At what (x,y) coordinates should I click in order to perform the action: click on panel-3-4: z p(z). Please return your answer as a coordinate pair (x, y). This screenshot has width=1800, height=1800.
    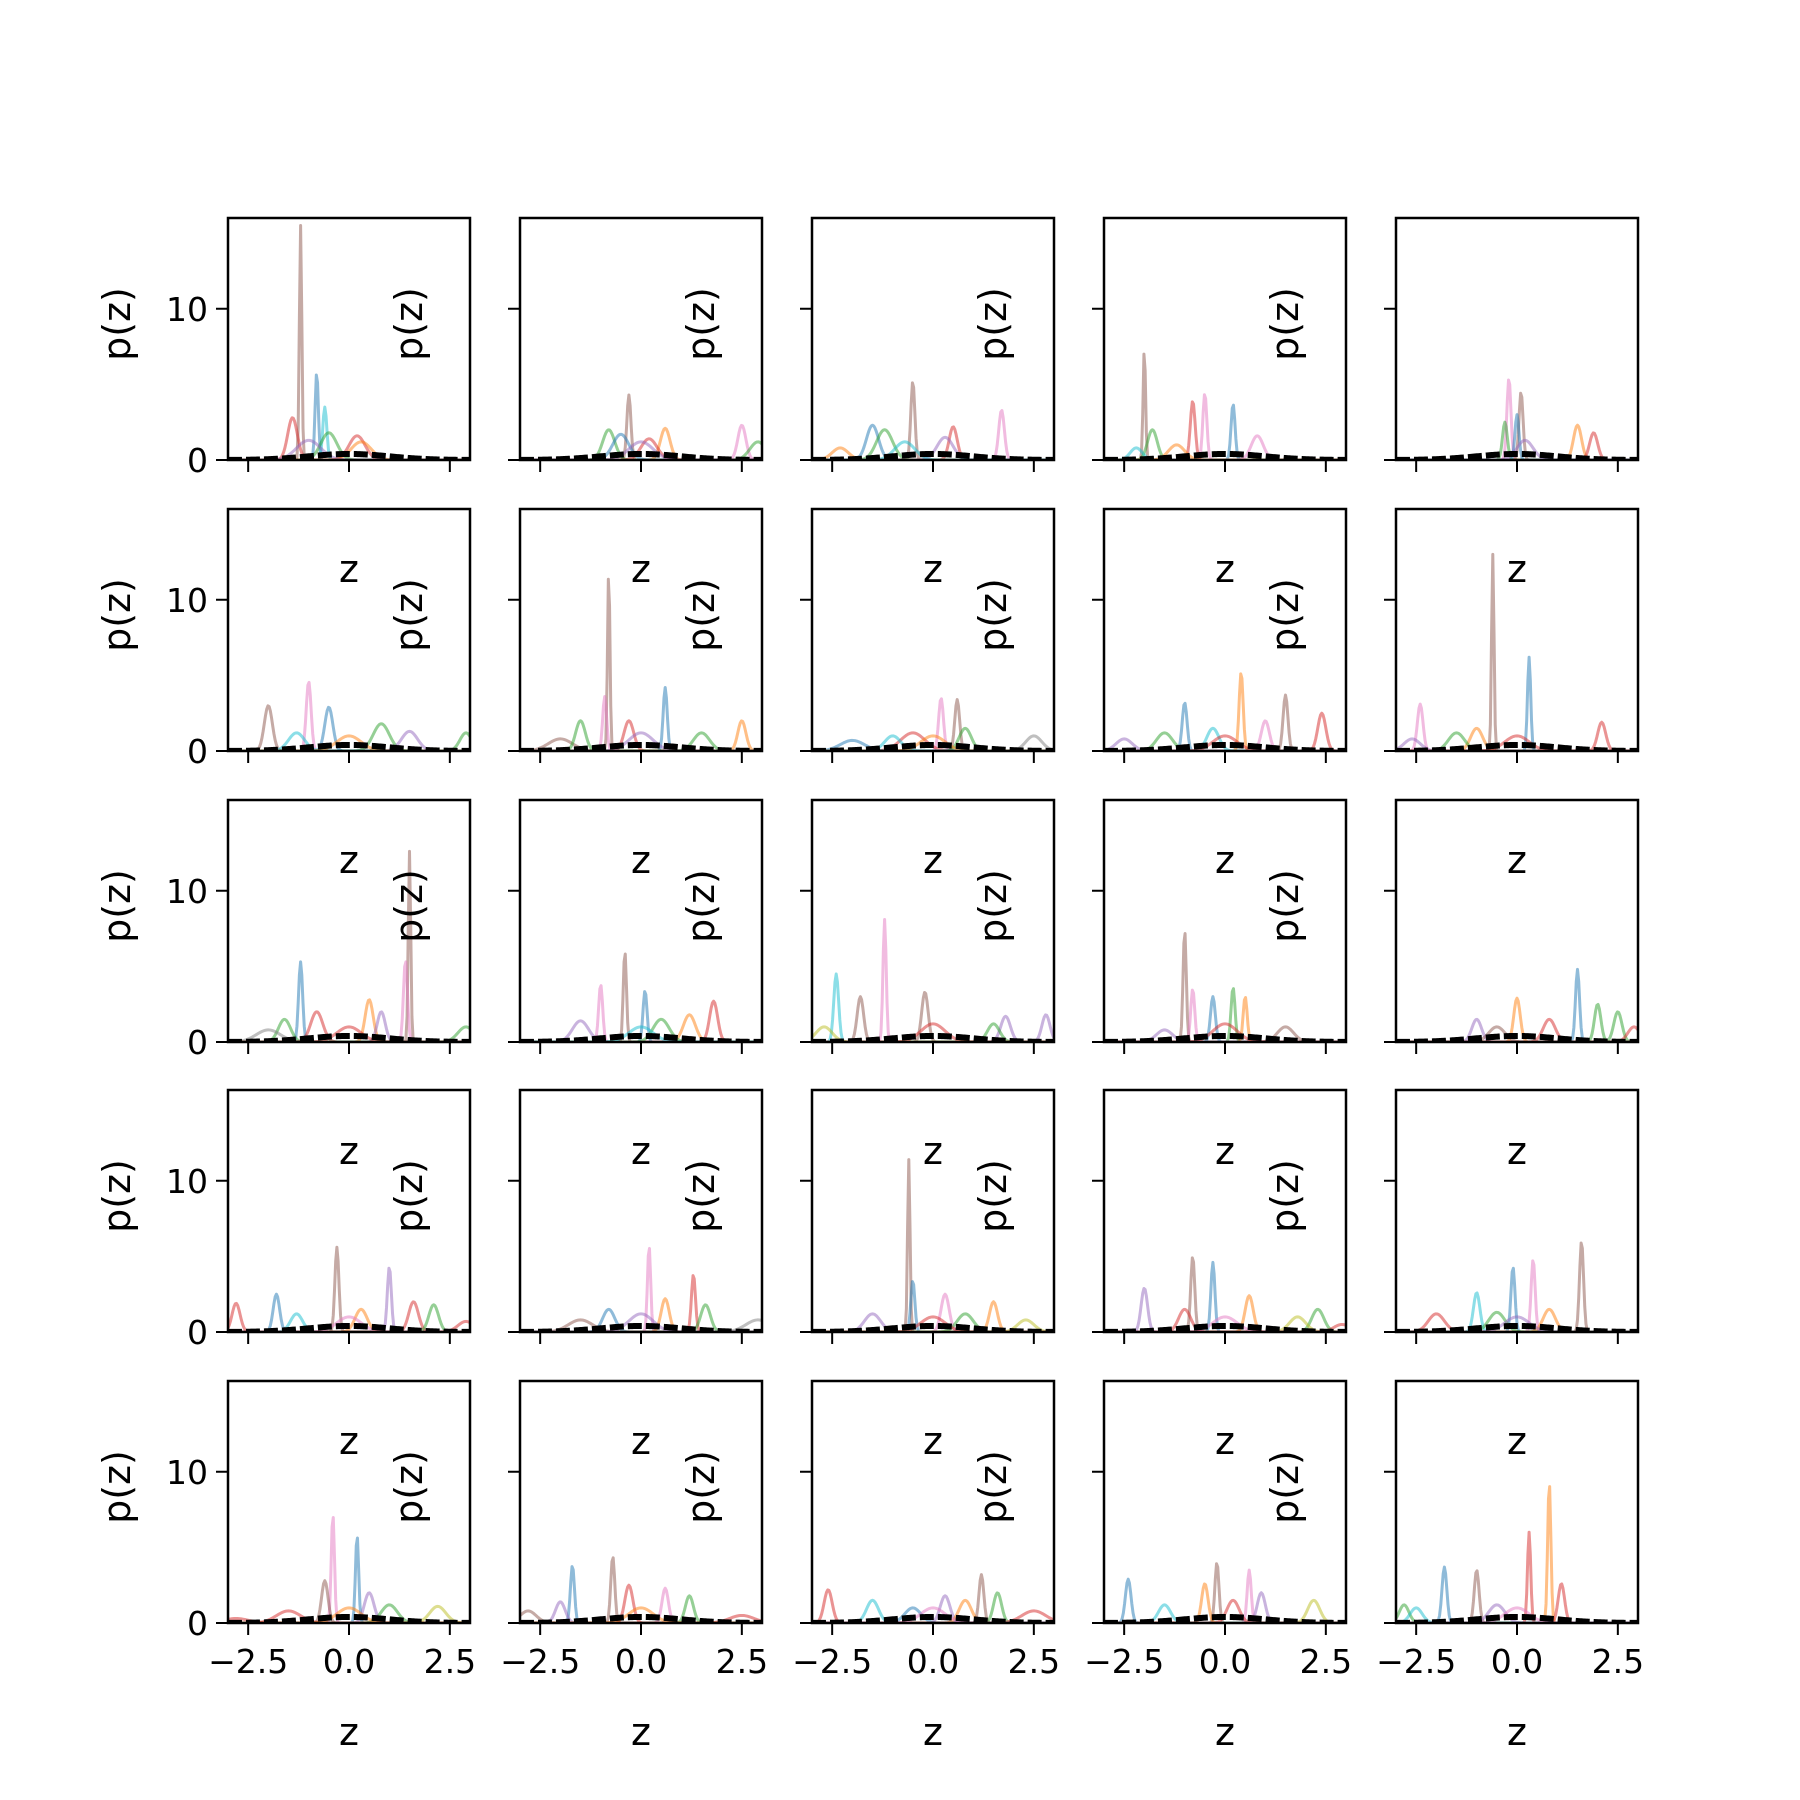
    Looking at the image, I should click on (1159, 985).